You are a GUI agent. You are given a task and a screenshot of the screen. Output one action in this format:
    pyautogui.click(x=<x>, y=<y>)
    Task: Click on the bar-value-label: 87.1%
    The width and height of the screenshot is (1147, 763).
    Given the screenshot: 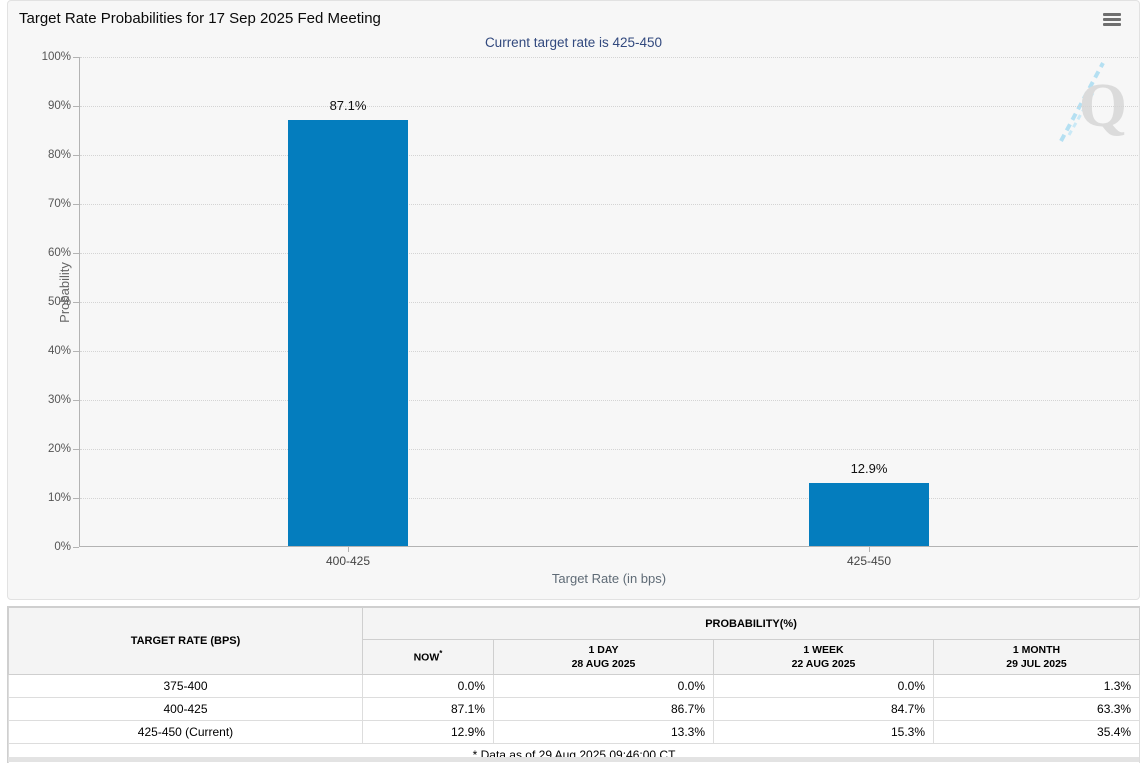 What is the action you would take?
    pyautogui.click(x=348, y=105)
    